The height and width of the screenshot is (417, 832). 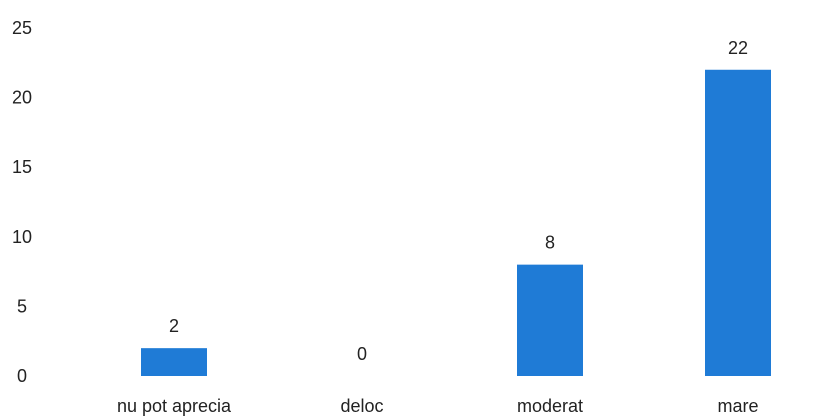 What do you see at coordinates (22, 28) in the screenshot?
I see `y-tick-label: 25` at bounding box center [22, 28].